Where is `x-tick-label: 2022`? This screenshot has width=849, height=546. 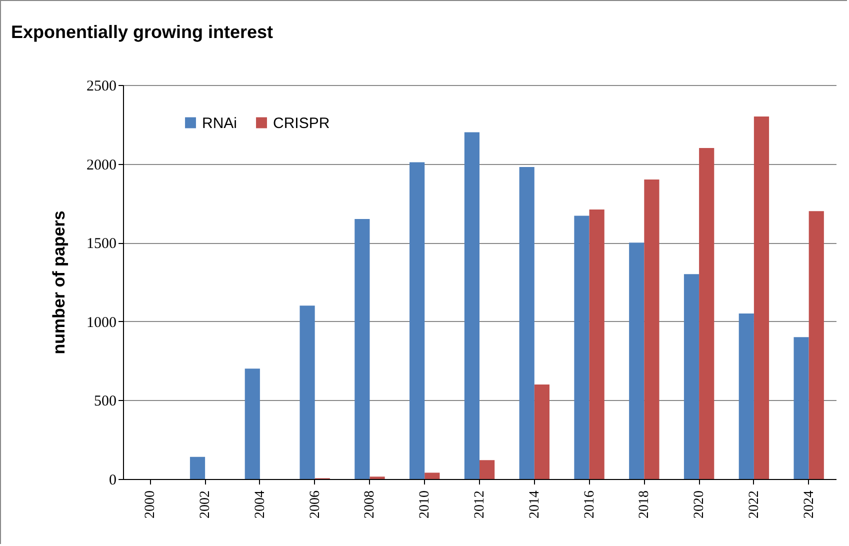 x-tick-label: 2022 is located at coordinates (754, 504).